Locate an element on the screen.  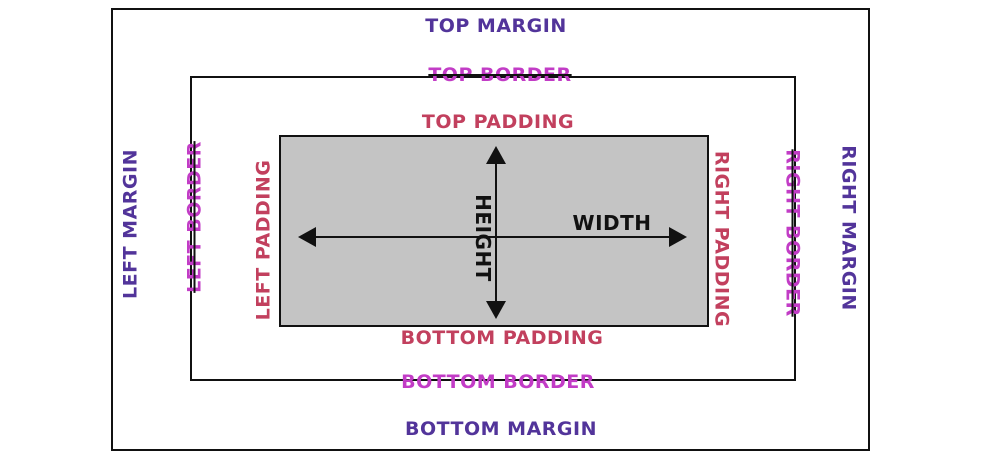
left-margin-label: LEFT MARGIN is located at coordinates (130, 224).